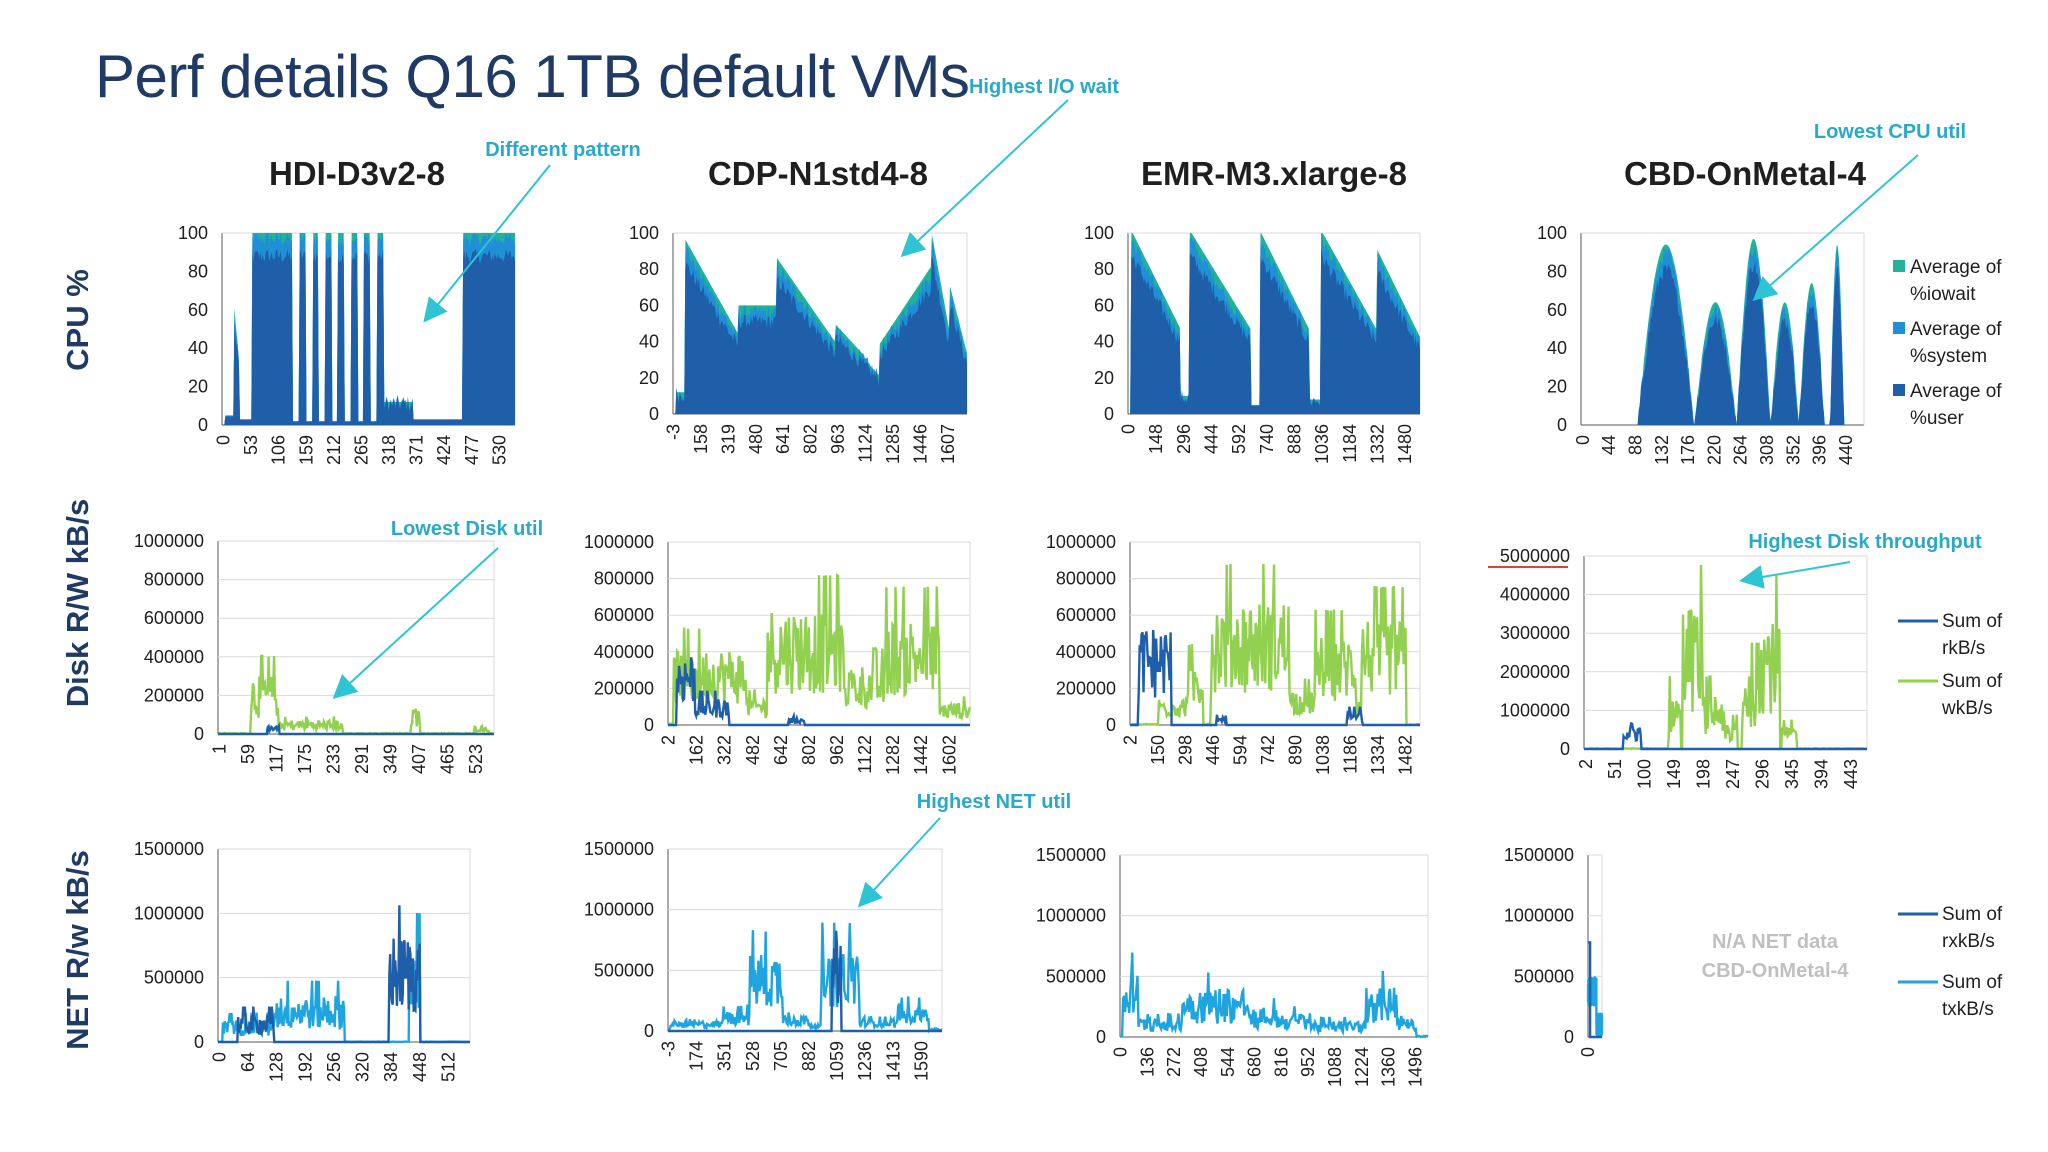  What do you see at coordinates (1212, 439) in the screenshot?
I see `x-tick-label: 444` at bounding box center [1212, 439].